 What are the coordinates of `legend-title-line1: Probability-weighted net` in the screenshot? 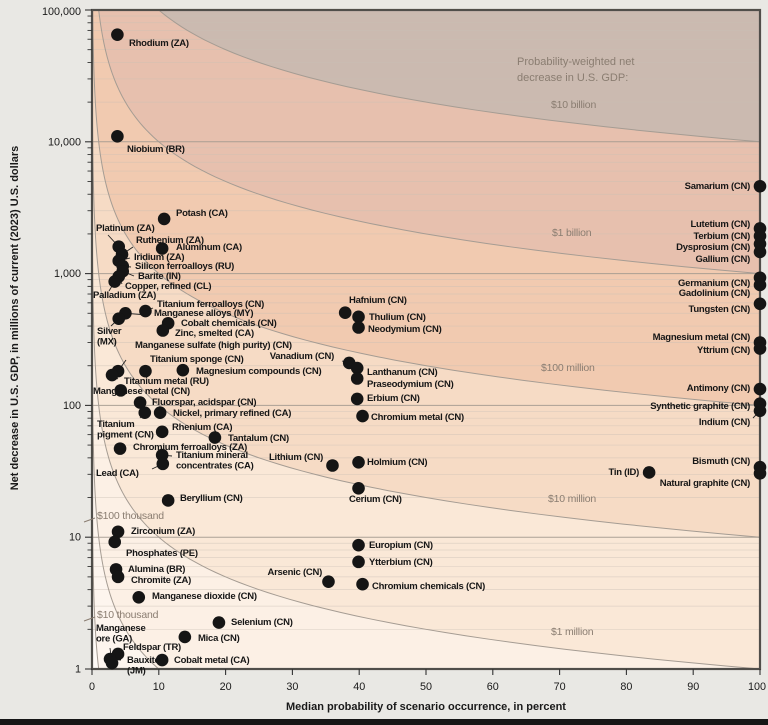 It's located at (576, 62).